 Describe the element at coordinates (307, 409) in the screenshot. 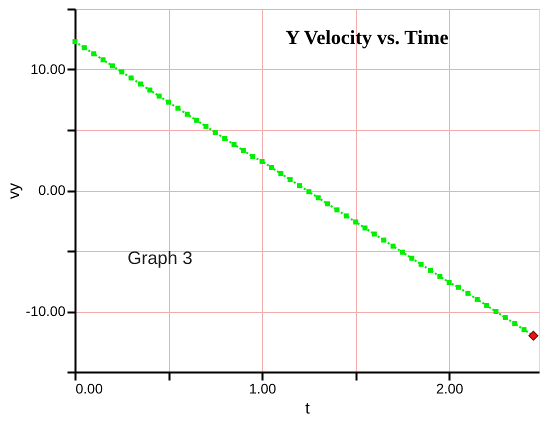

I see `x-axis-title: t` at that location.